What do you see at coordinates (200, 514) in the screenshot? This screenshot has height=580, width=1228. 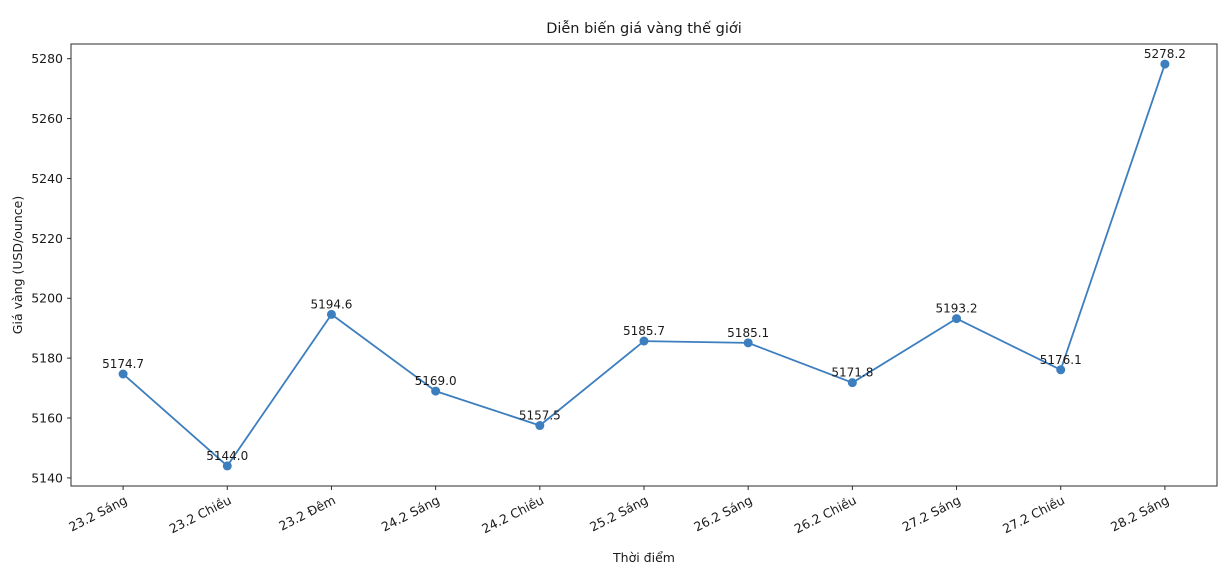 I see `x-tick-label: 23.2 Chiều` at bounding box center [200, 514].